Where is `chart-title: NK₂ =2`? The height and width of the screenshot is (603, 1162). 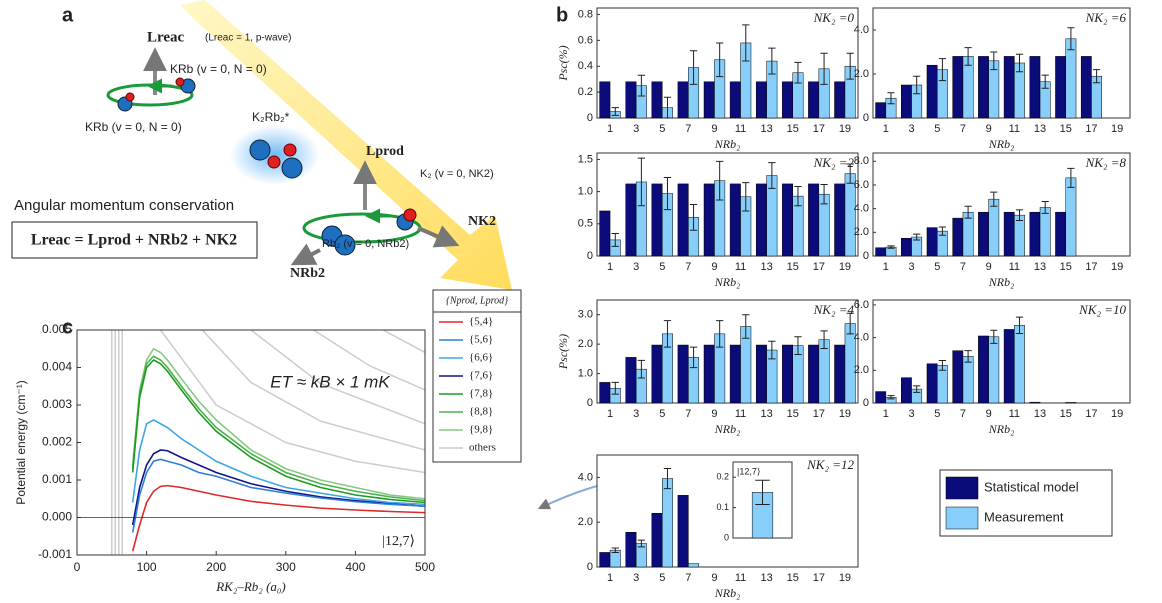
chart-title: NK₂ =2 is located at coordinates (834, 162).